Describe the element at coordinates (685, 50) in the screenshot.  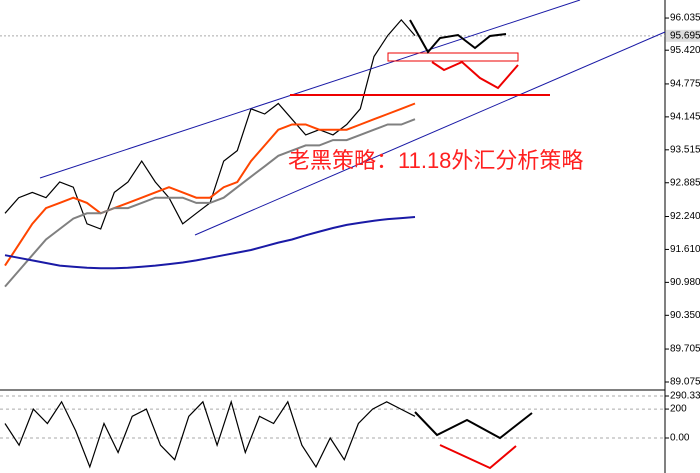
I see `y-tick-label: 95.420` at that location.